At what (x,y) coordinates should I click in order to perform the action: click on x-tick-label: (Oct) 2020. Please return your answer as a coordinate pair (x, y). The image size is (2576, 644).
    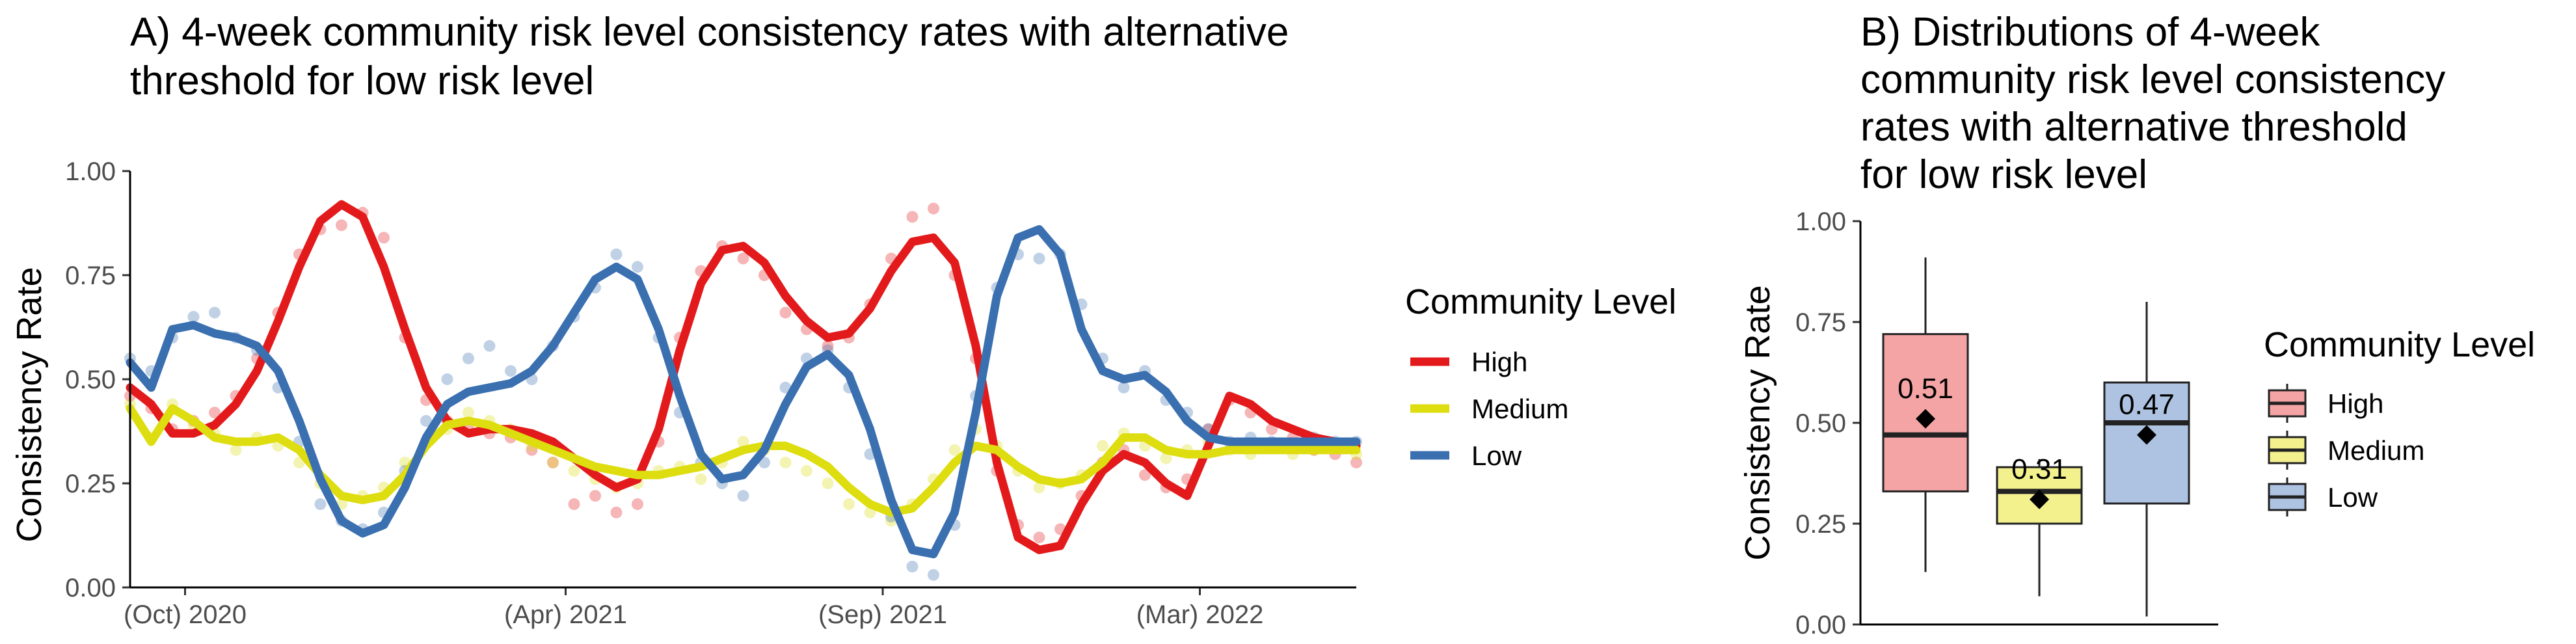
    Looking at the image, I should click on (185, 614).